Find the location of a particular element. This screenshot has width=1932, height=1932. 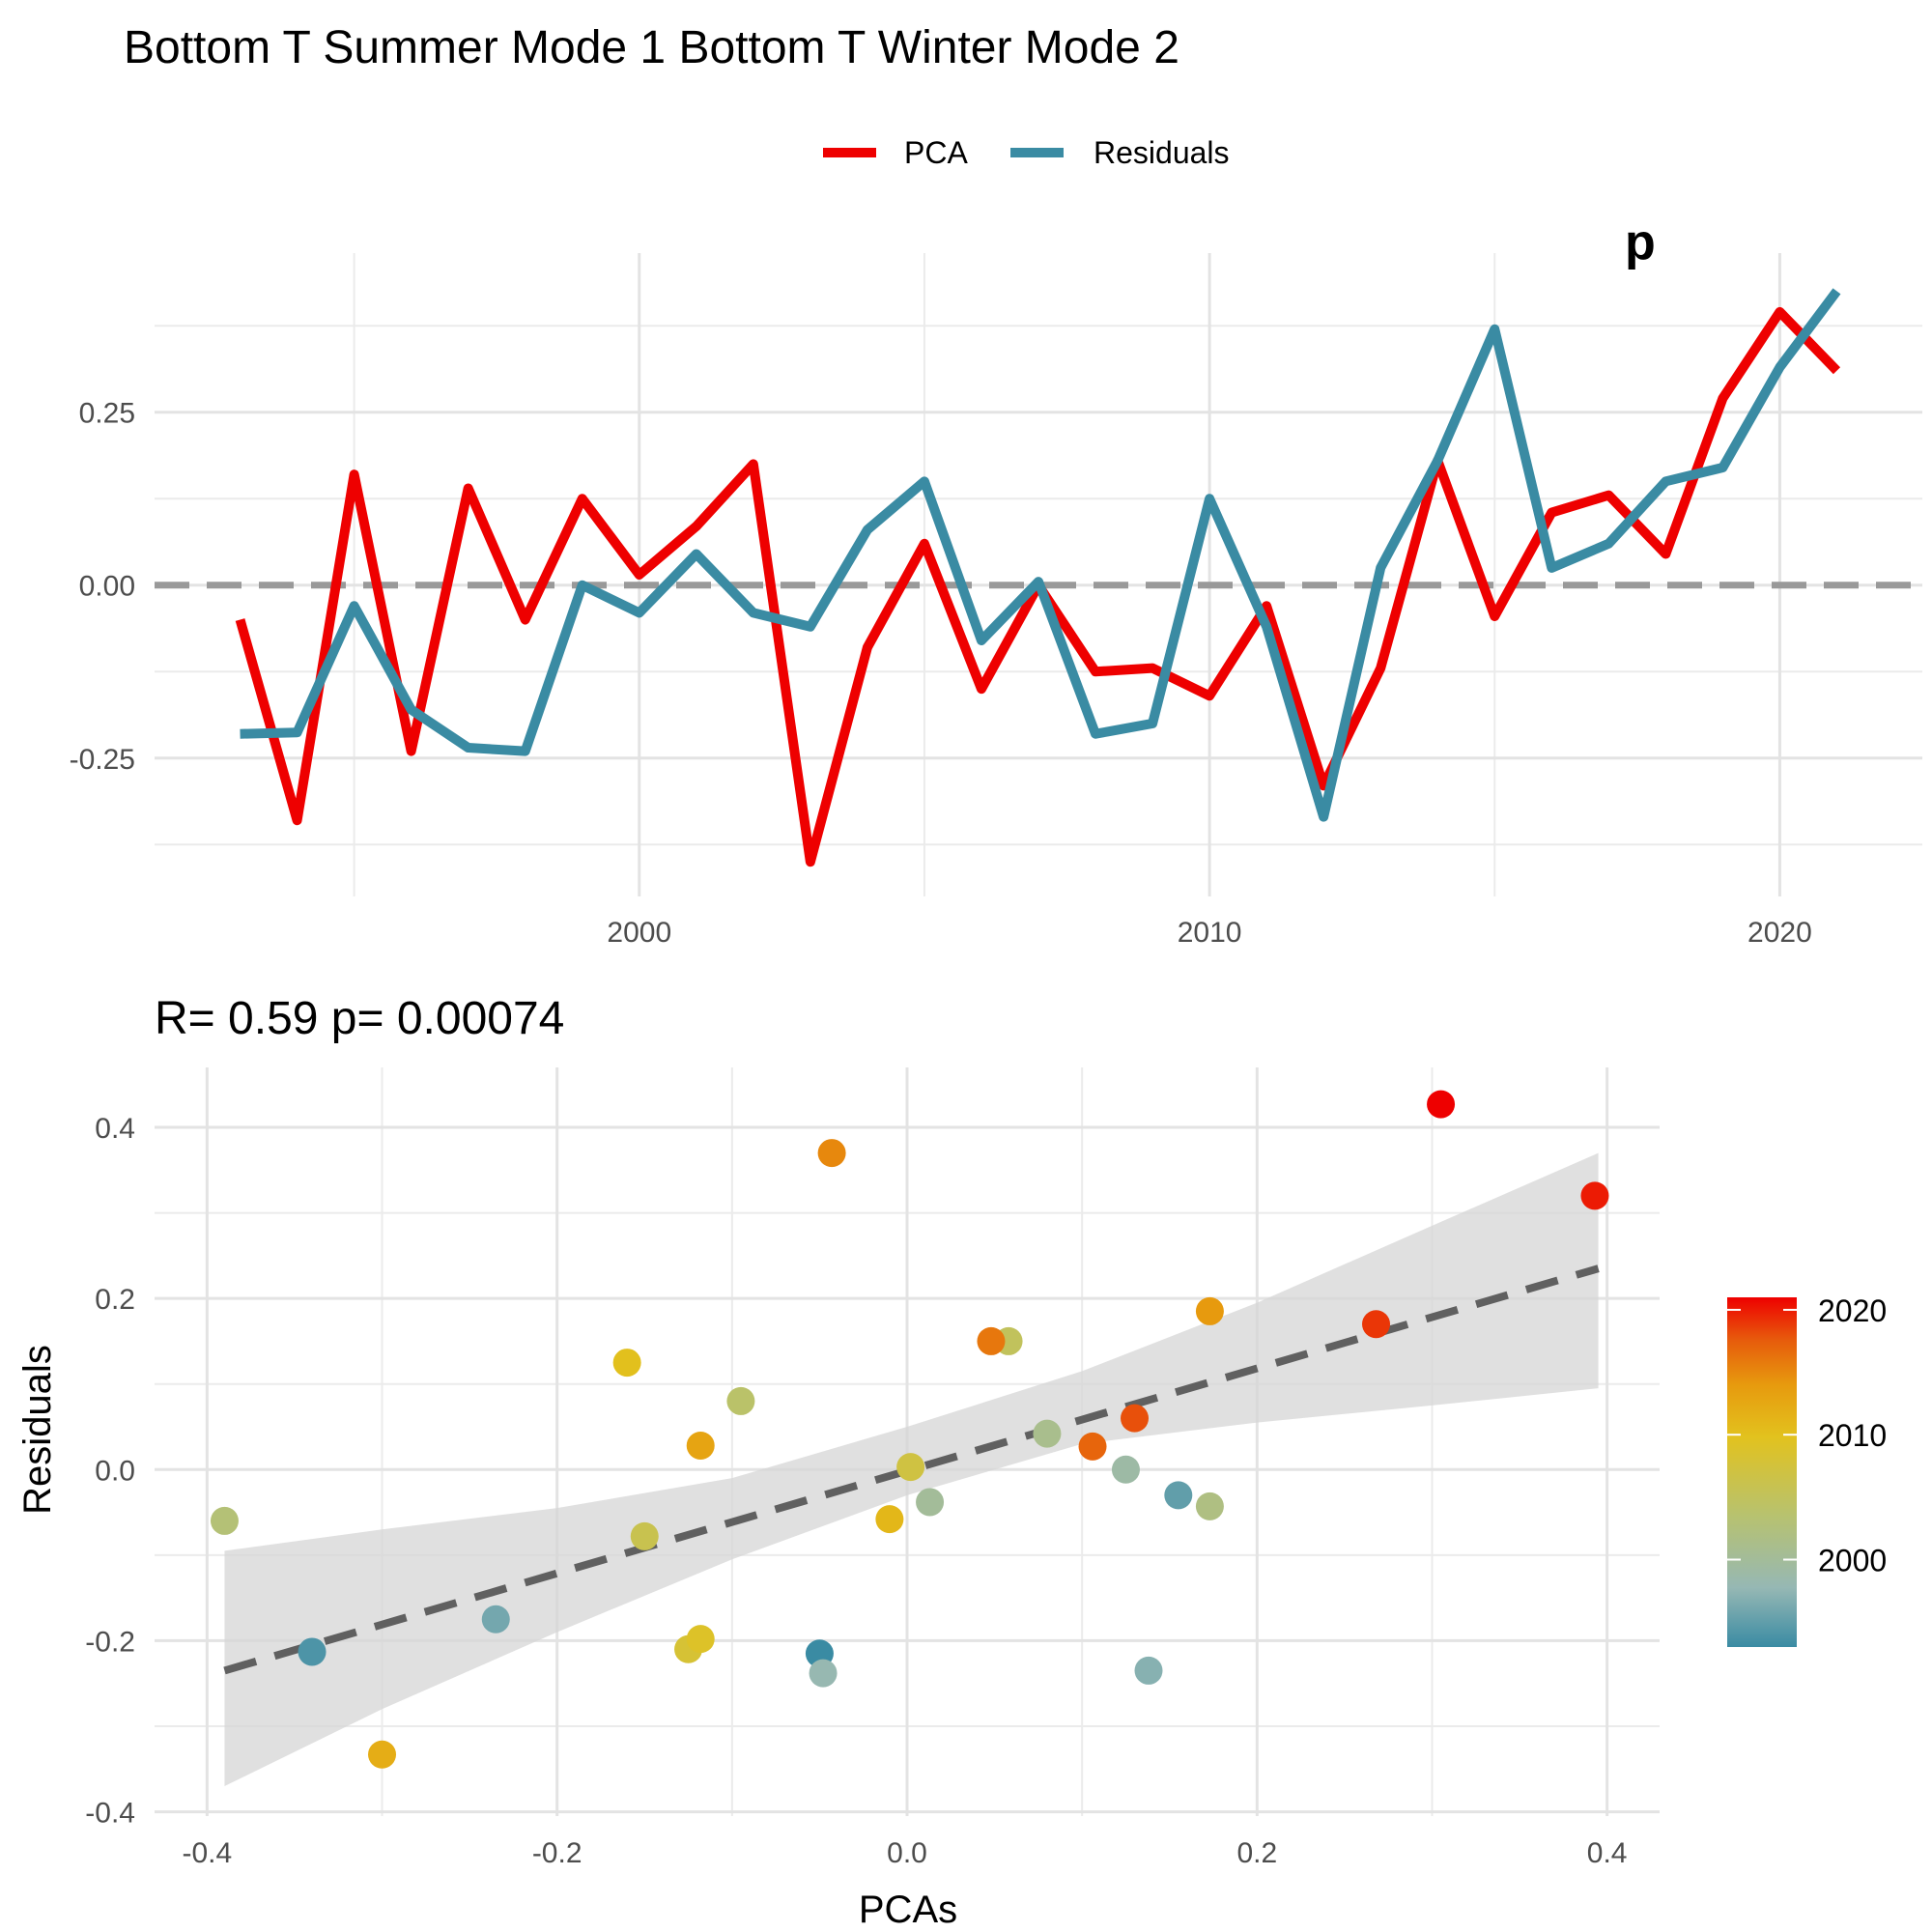

correlation-annotation-fragment: p is located at coordinates (1640, 242).